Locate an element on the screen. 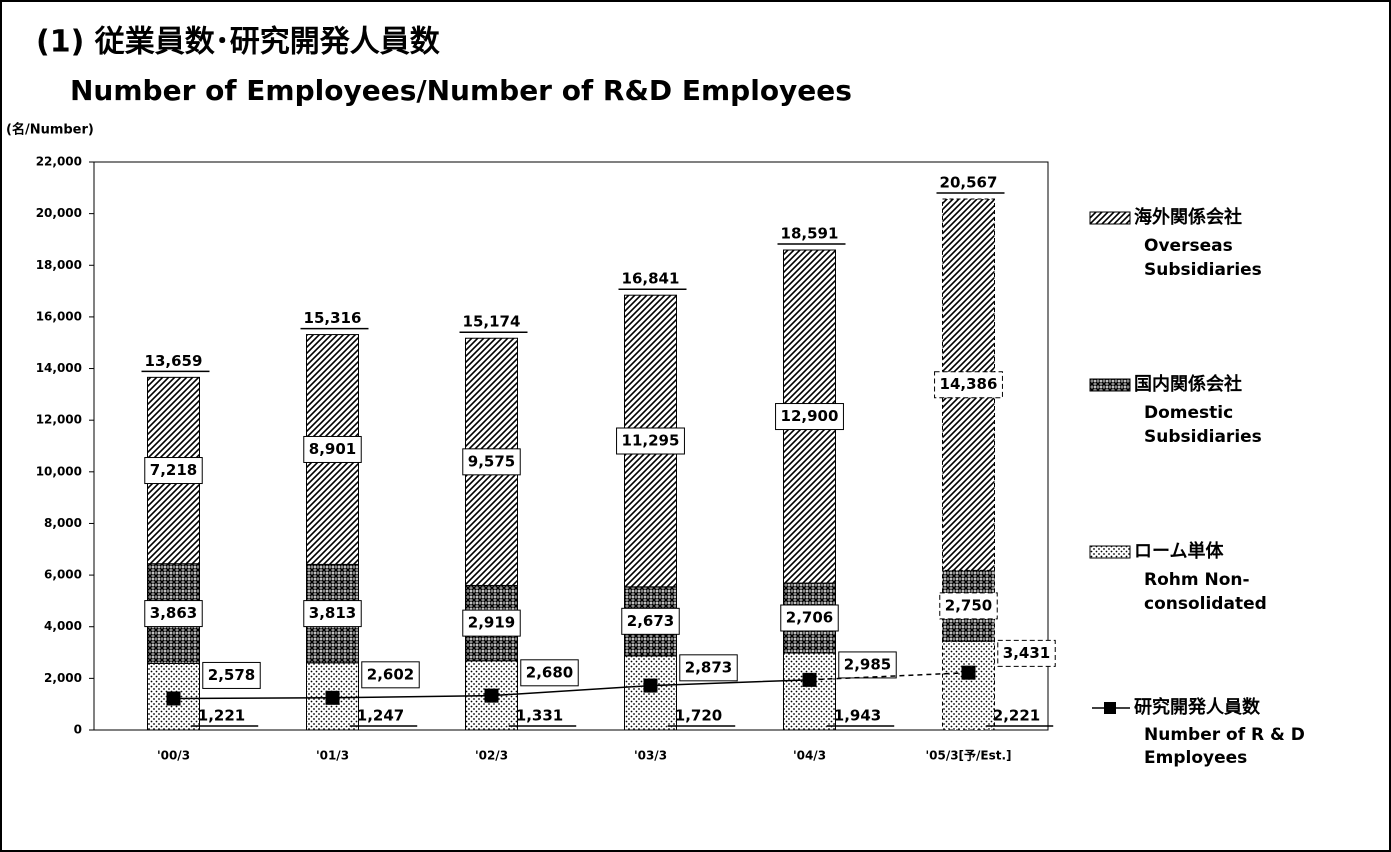 The width and height of the screenshot is (1391, 852). y-tick-label: 0 is located at coordinates (78, 730).